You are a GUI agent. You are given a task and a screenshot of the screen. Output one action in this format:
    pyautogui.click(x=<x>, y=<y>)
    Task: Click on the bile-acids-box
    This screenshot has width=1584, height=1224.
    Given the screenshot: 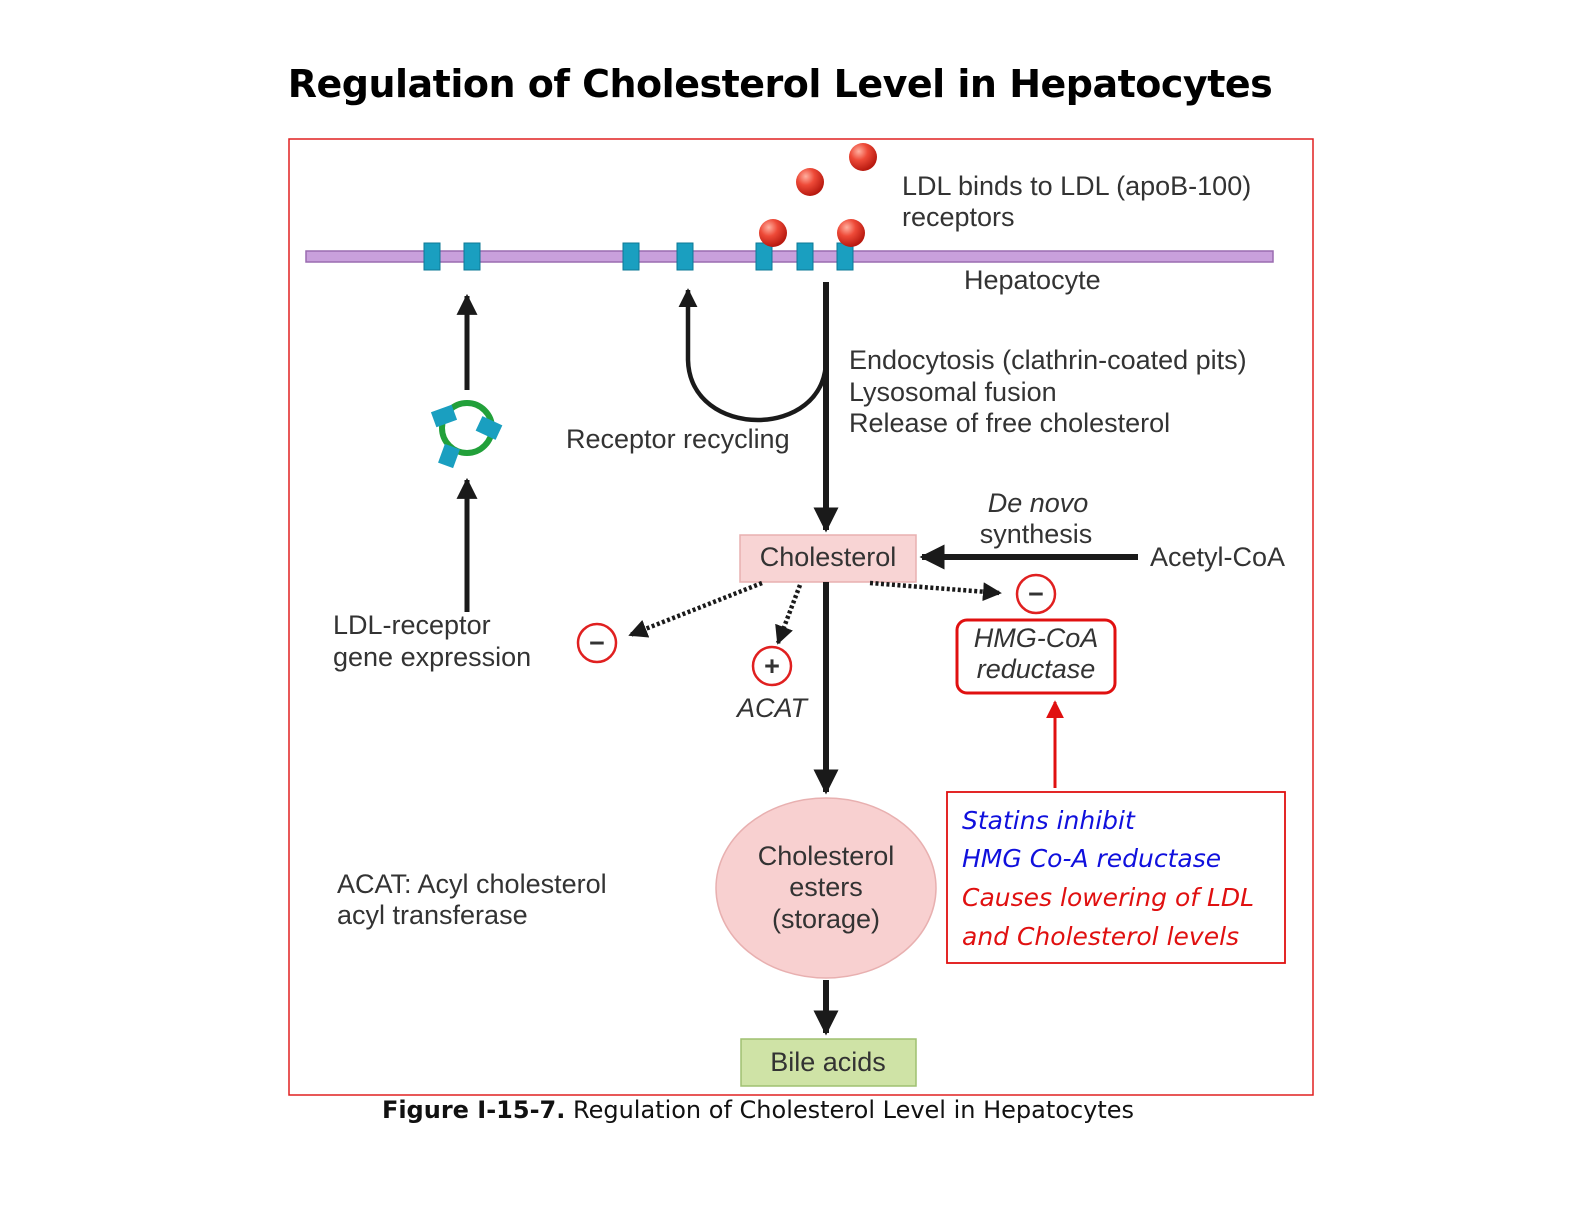 What is the action you would take?
    pyautogui.click(x=828, y=1062)
    